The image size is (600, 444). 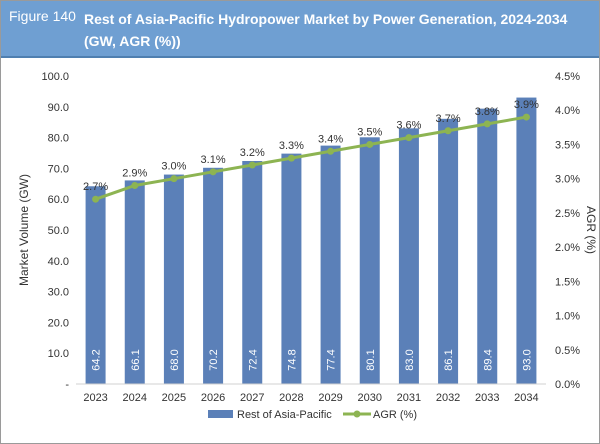 I want to click on y2-tick-label: 1.5%, so click(x=567, y=282).